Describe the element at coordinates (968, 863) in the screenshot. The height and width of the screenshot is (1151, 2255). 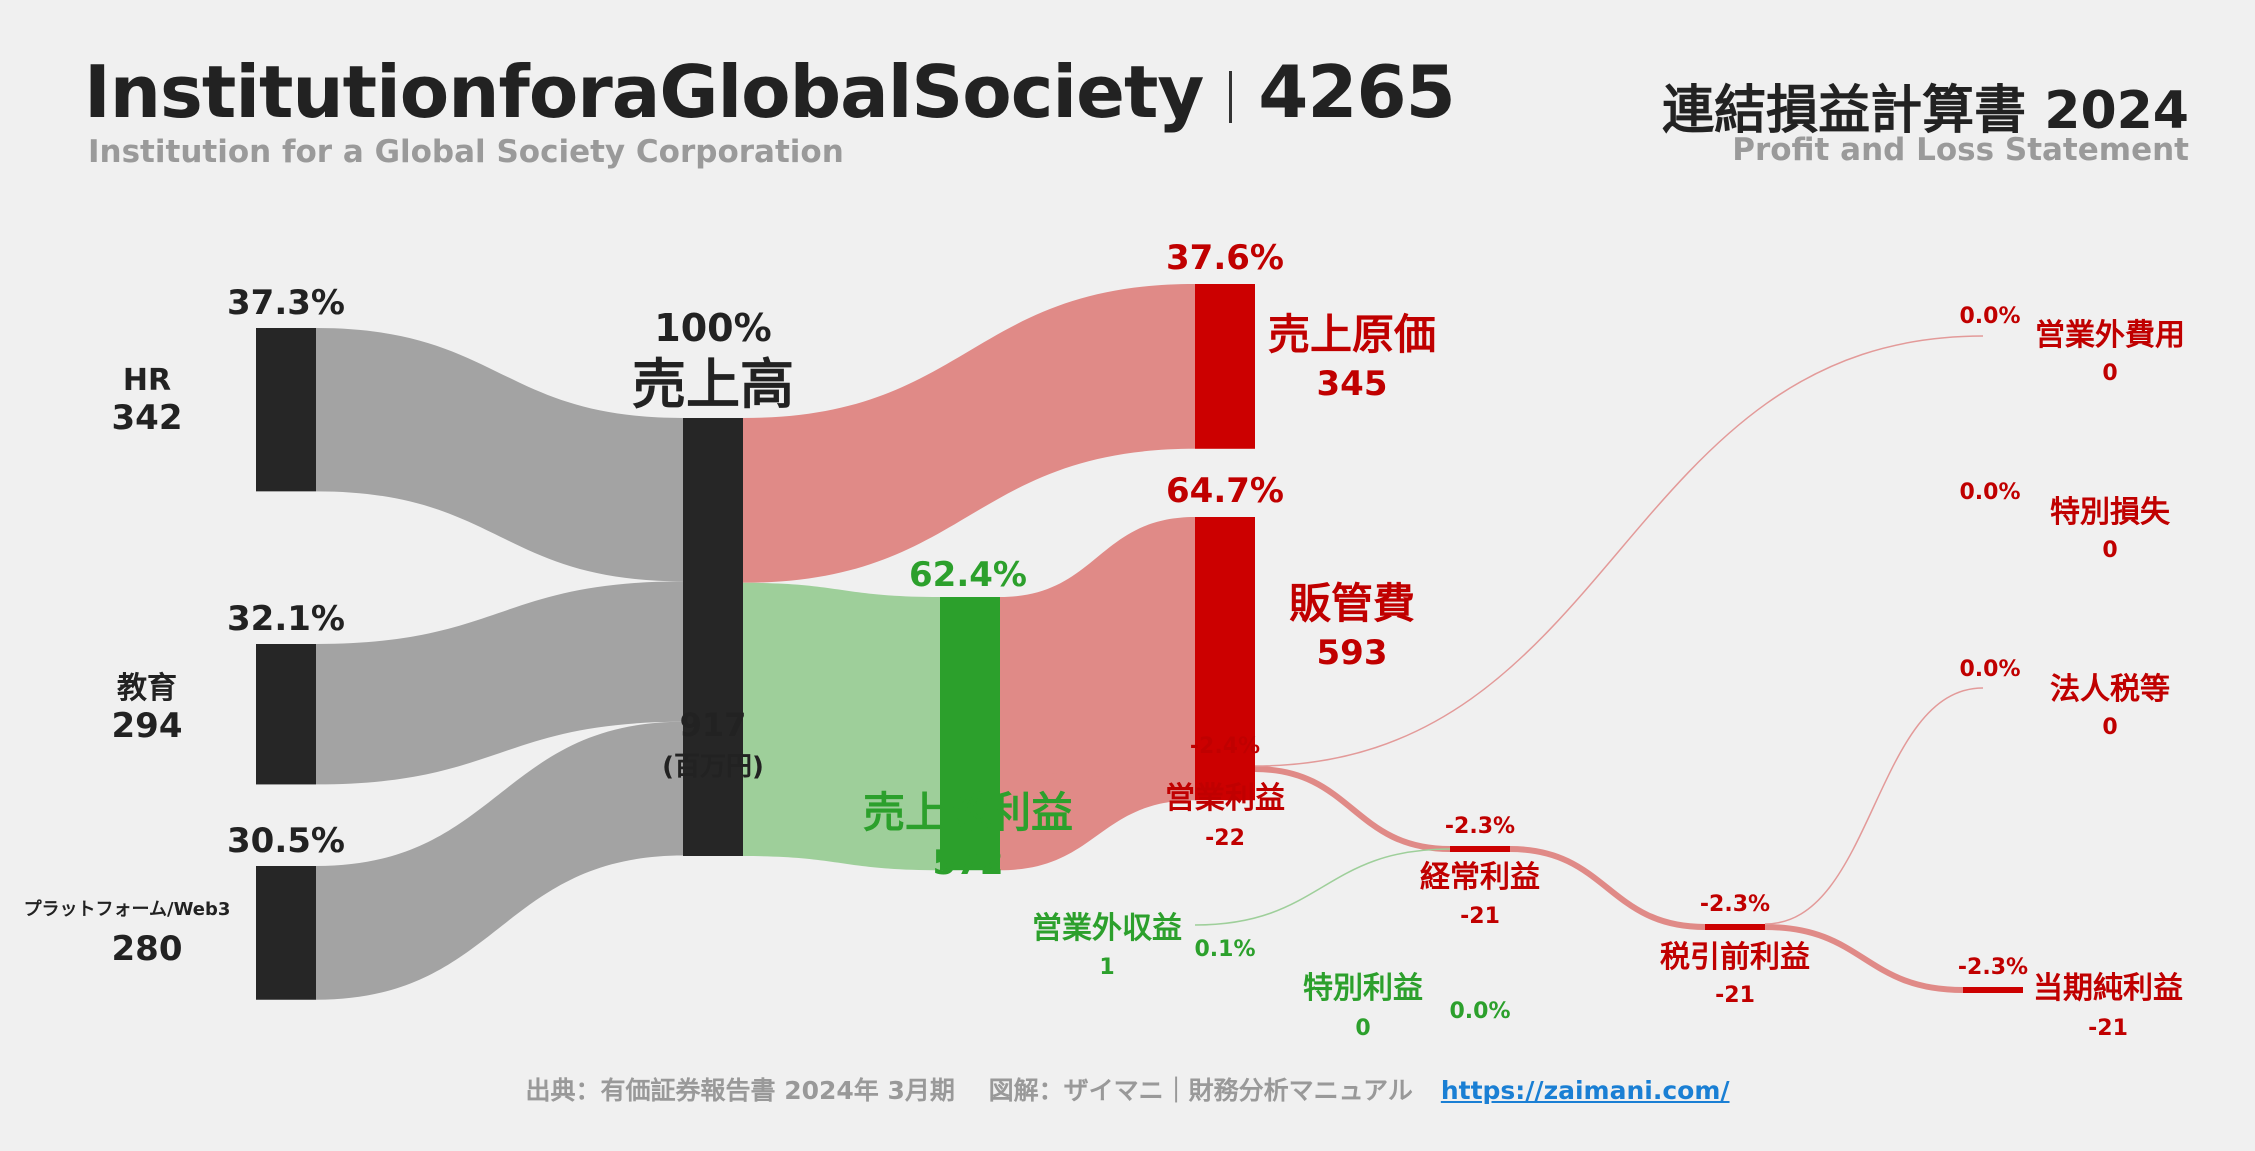
I see `node-value-gross: 572` at that location.